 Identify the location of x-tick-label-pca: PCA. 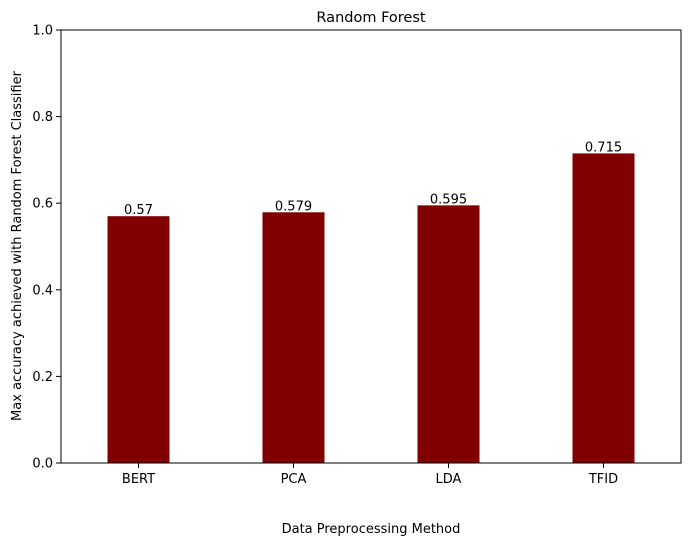
(294, 479).